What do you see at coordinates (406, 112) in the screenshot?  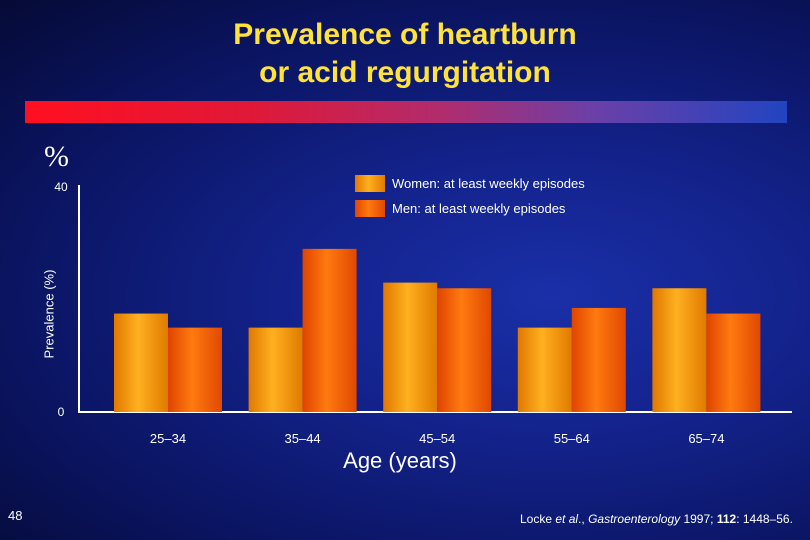 I see `title-gradient-rule` at bounding box center [406, 112].